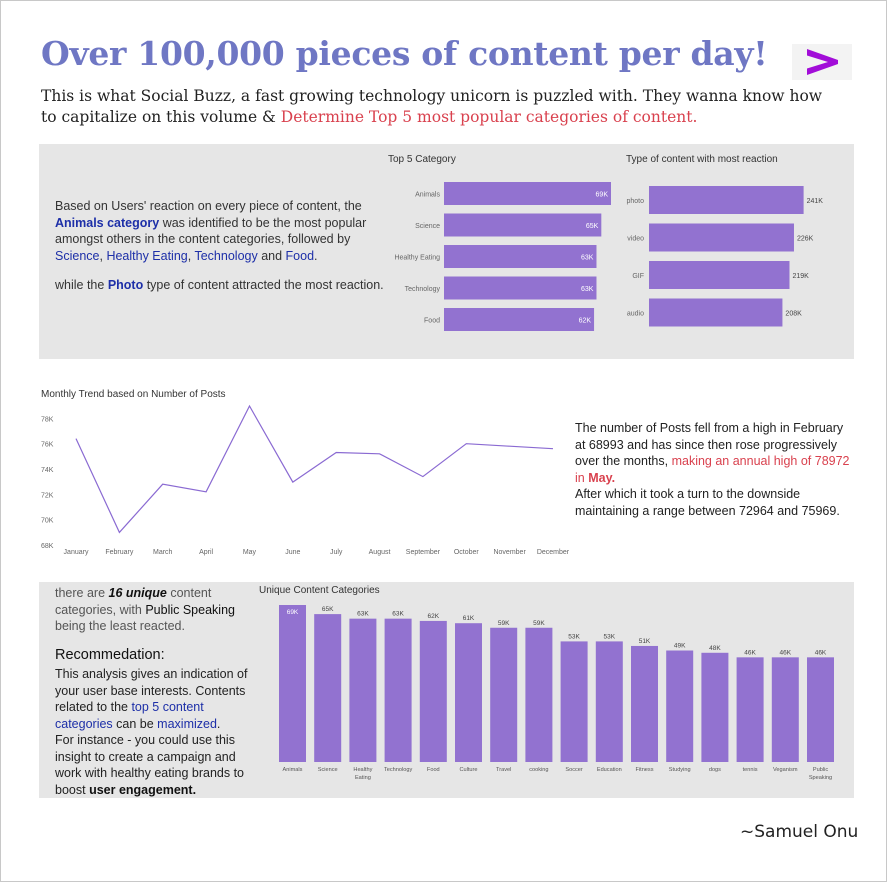  I want to click on reco-text-3: ., so click(218, 723).